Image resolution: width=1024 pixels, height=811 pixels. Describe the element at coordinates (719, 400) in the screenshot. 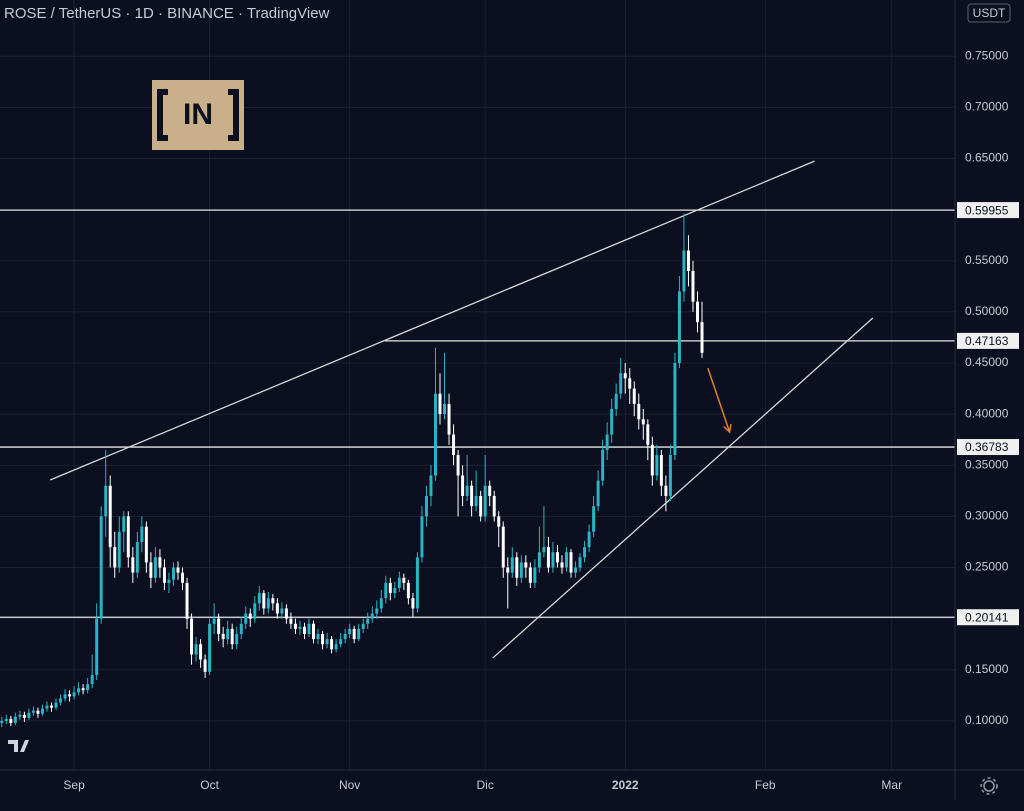

I see `arrow-shaft` at that location.